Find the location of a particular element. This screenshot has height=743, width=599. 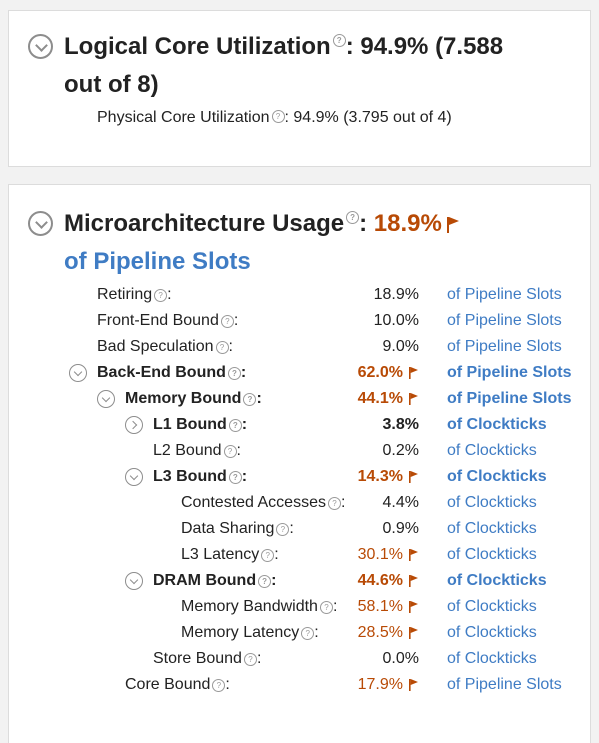

metric-label: Memory Latency?: is located at coordinates (250, 633).